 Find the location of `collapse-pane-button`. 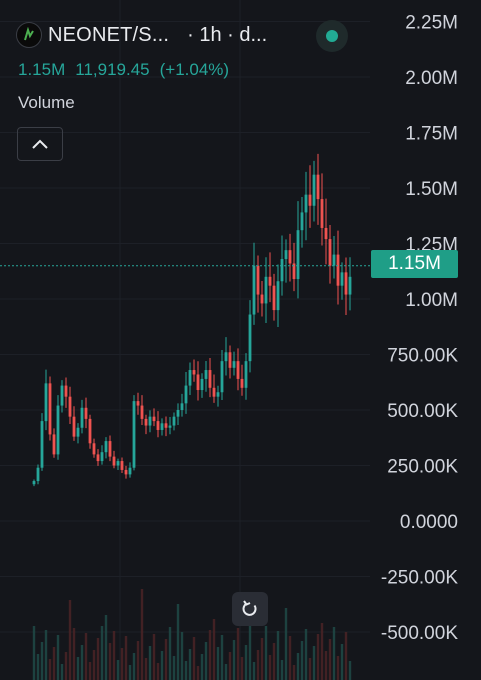

collapse-pane-button is located at coordinates (40, 144).